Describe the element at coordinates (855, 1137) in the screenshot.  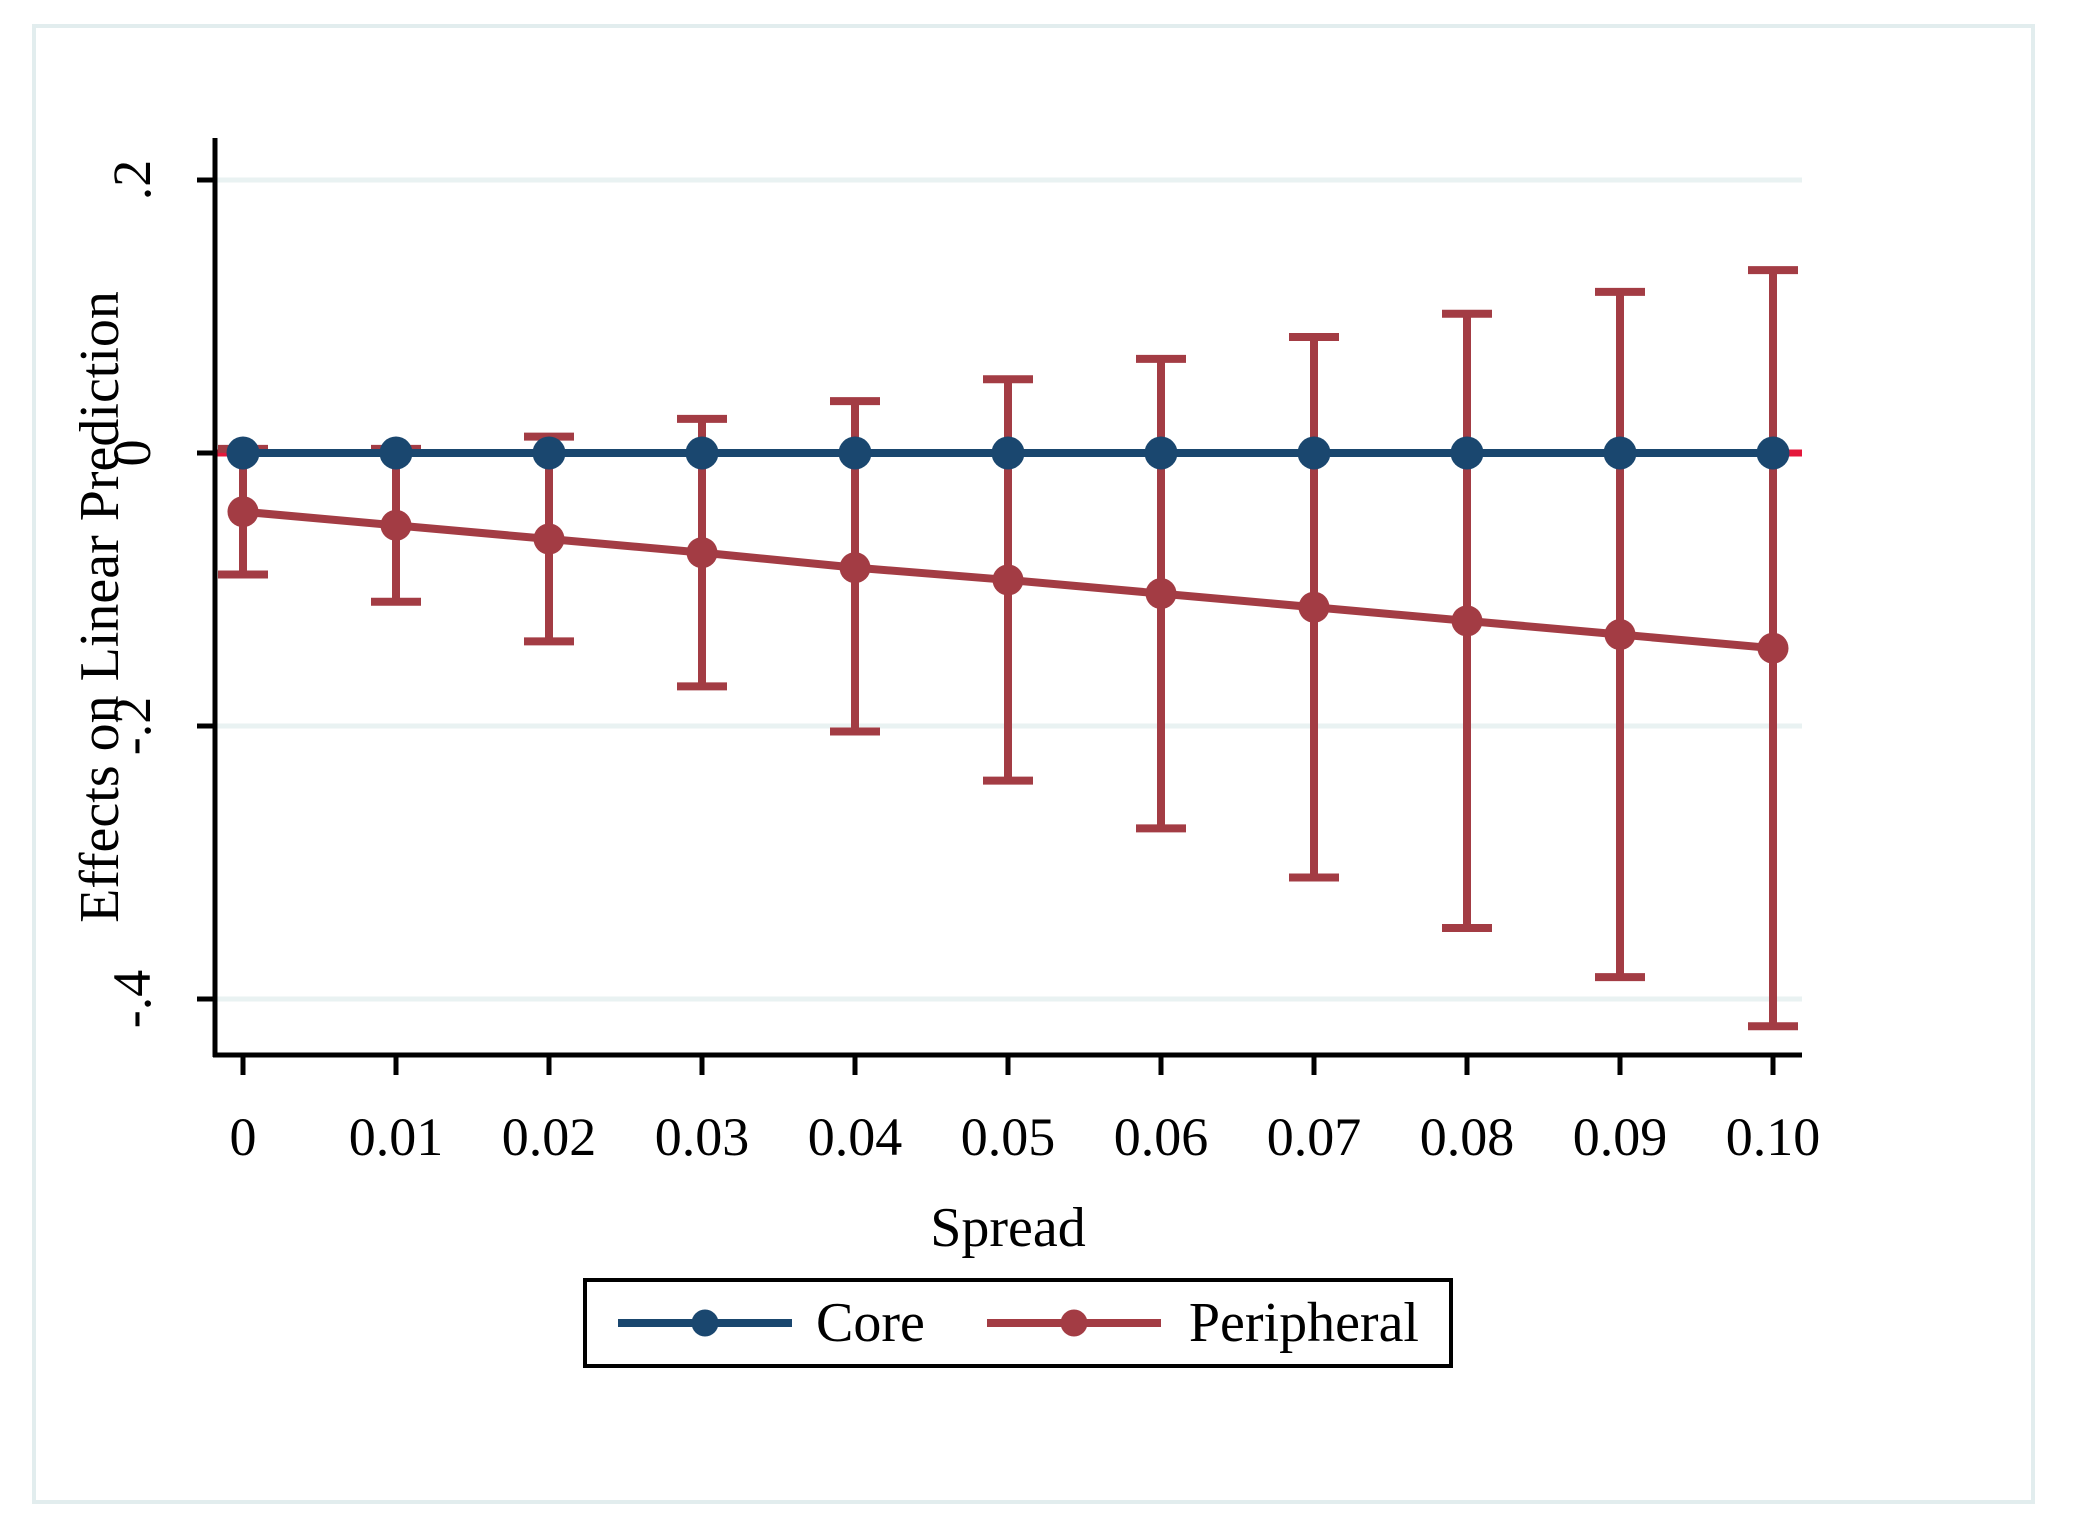
I see `x-tick-label: 0.04` at that location.